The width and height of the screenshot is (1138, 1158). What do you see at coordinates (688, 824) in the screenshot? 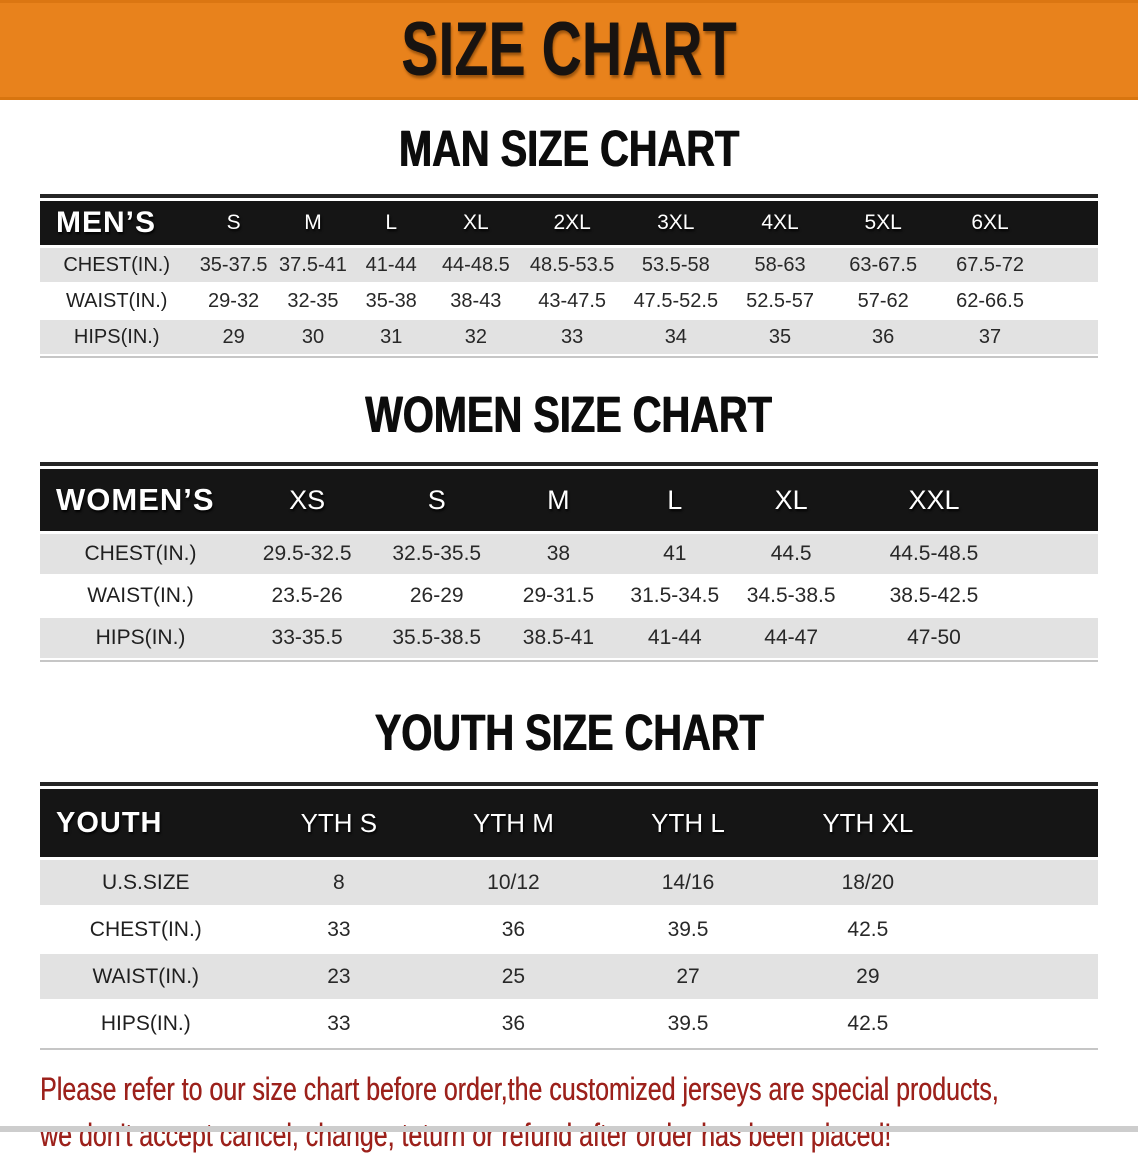
I see `column-header-yth-l: YTH L` at bounding box center [688, 824].